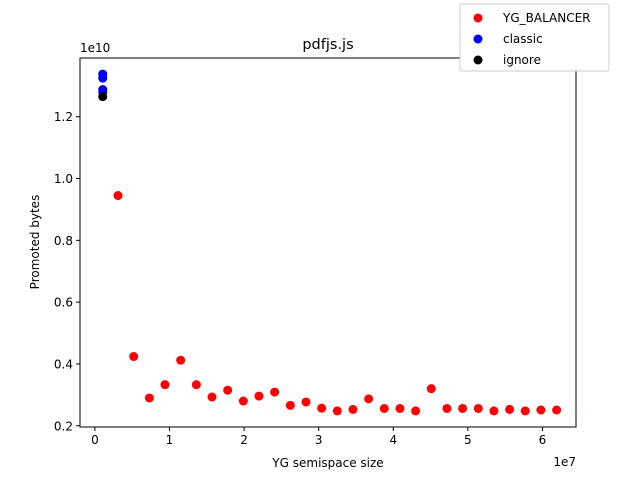 The image size is (640, 480). I want to click on x-offset-label: 1e7, so click(564, 462).